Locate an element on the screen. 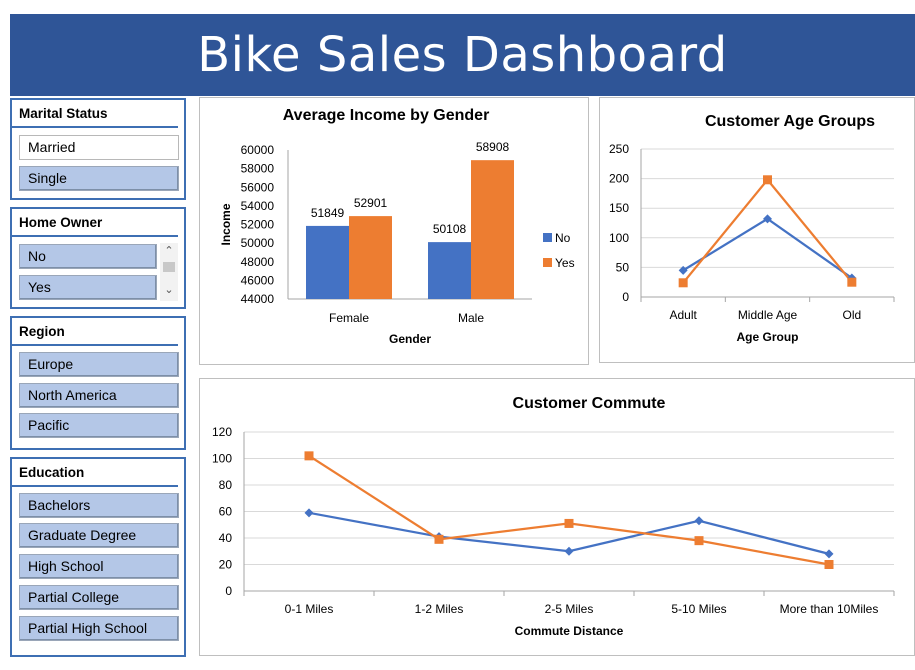  x-tick-label: More than 10Miles is located at coordinates (829, 609).